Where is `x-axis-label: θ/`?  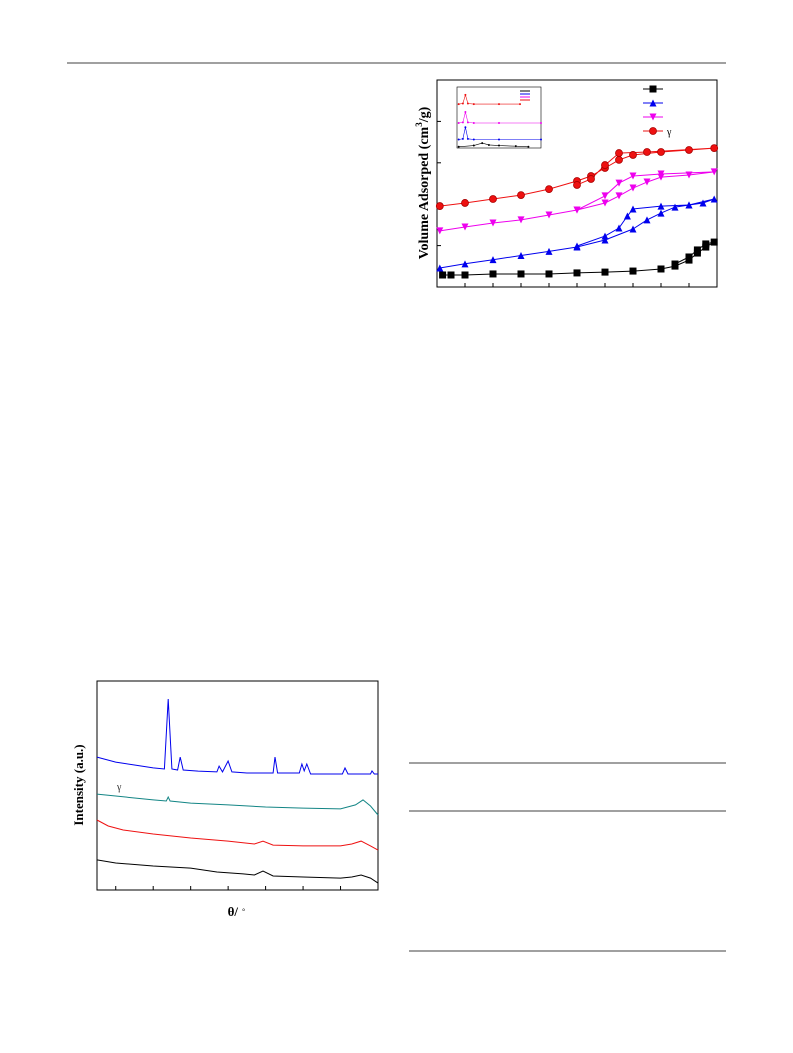
x-axis-label: θ/ is located at coordinates (233, 911).